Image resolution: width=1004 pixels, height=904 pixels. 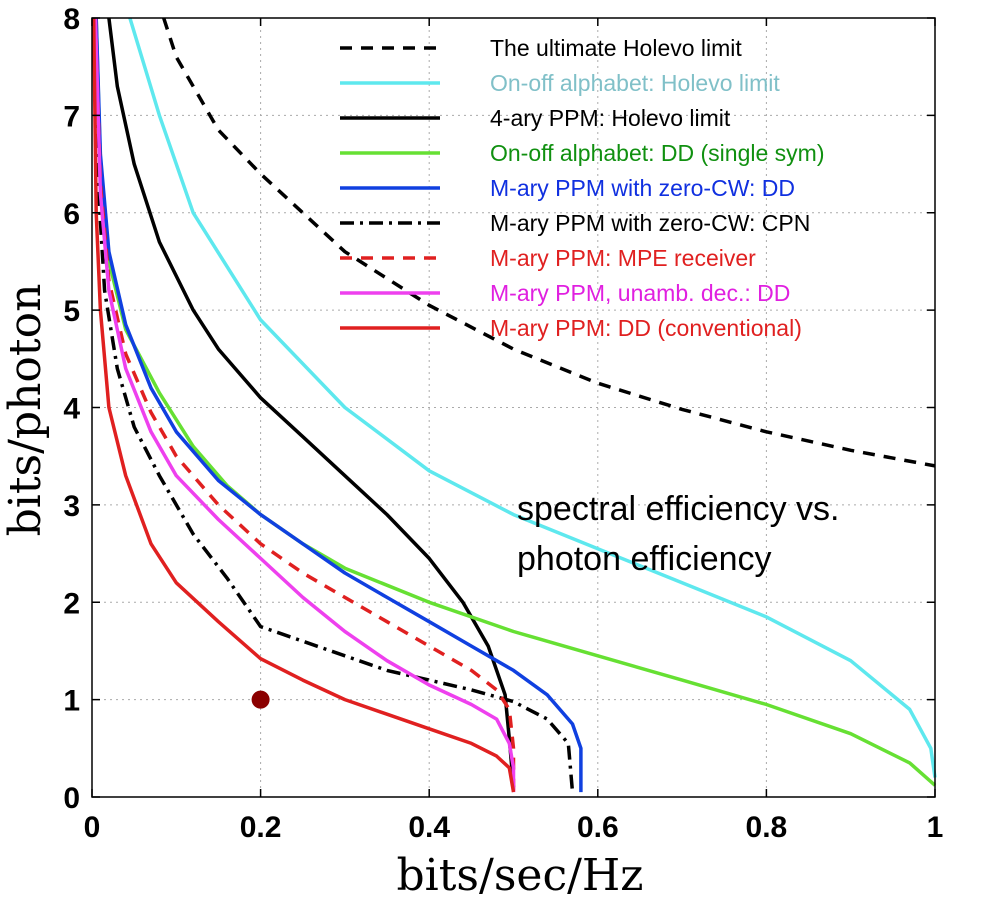 What do you see at coordinates (71, 311) in the screenshot?
I see `y-tick-label: 5` at bounding box center [71, 311].